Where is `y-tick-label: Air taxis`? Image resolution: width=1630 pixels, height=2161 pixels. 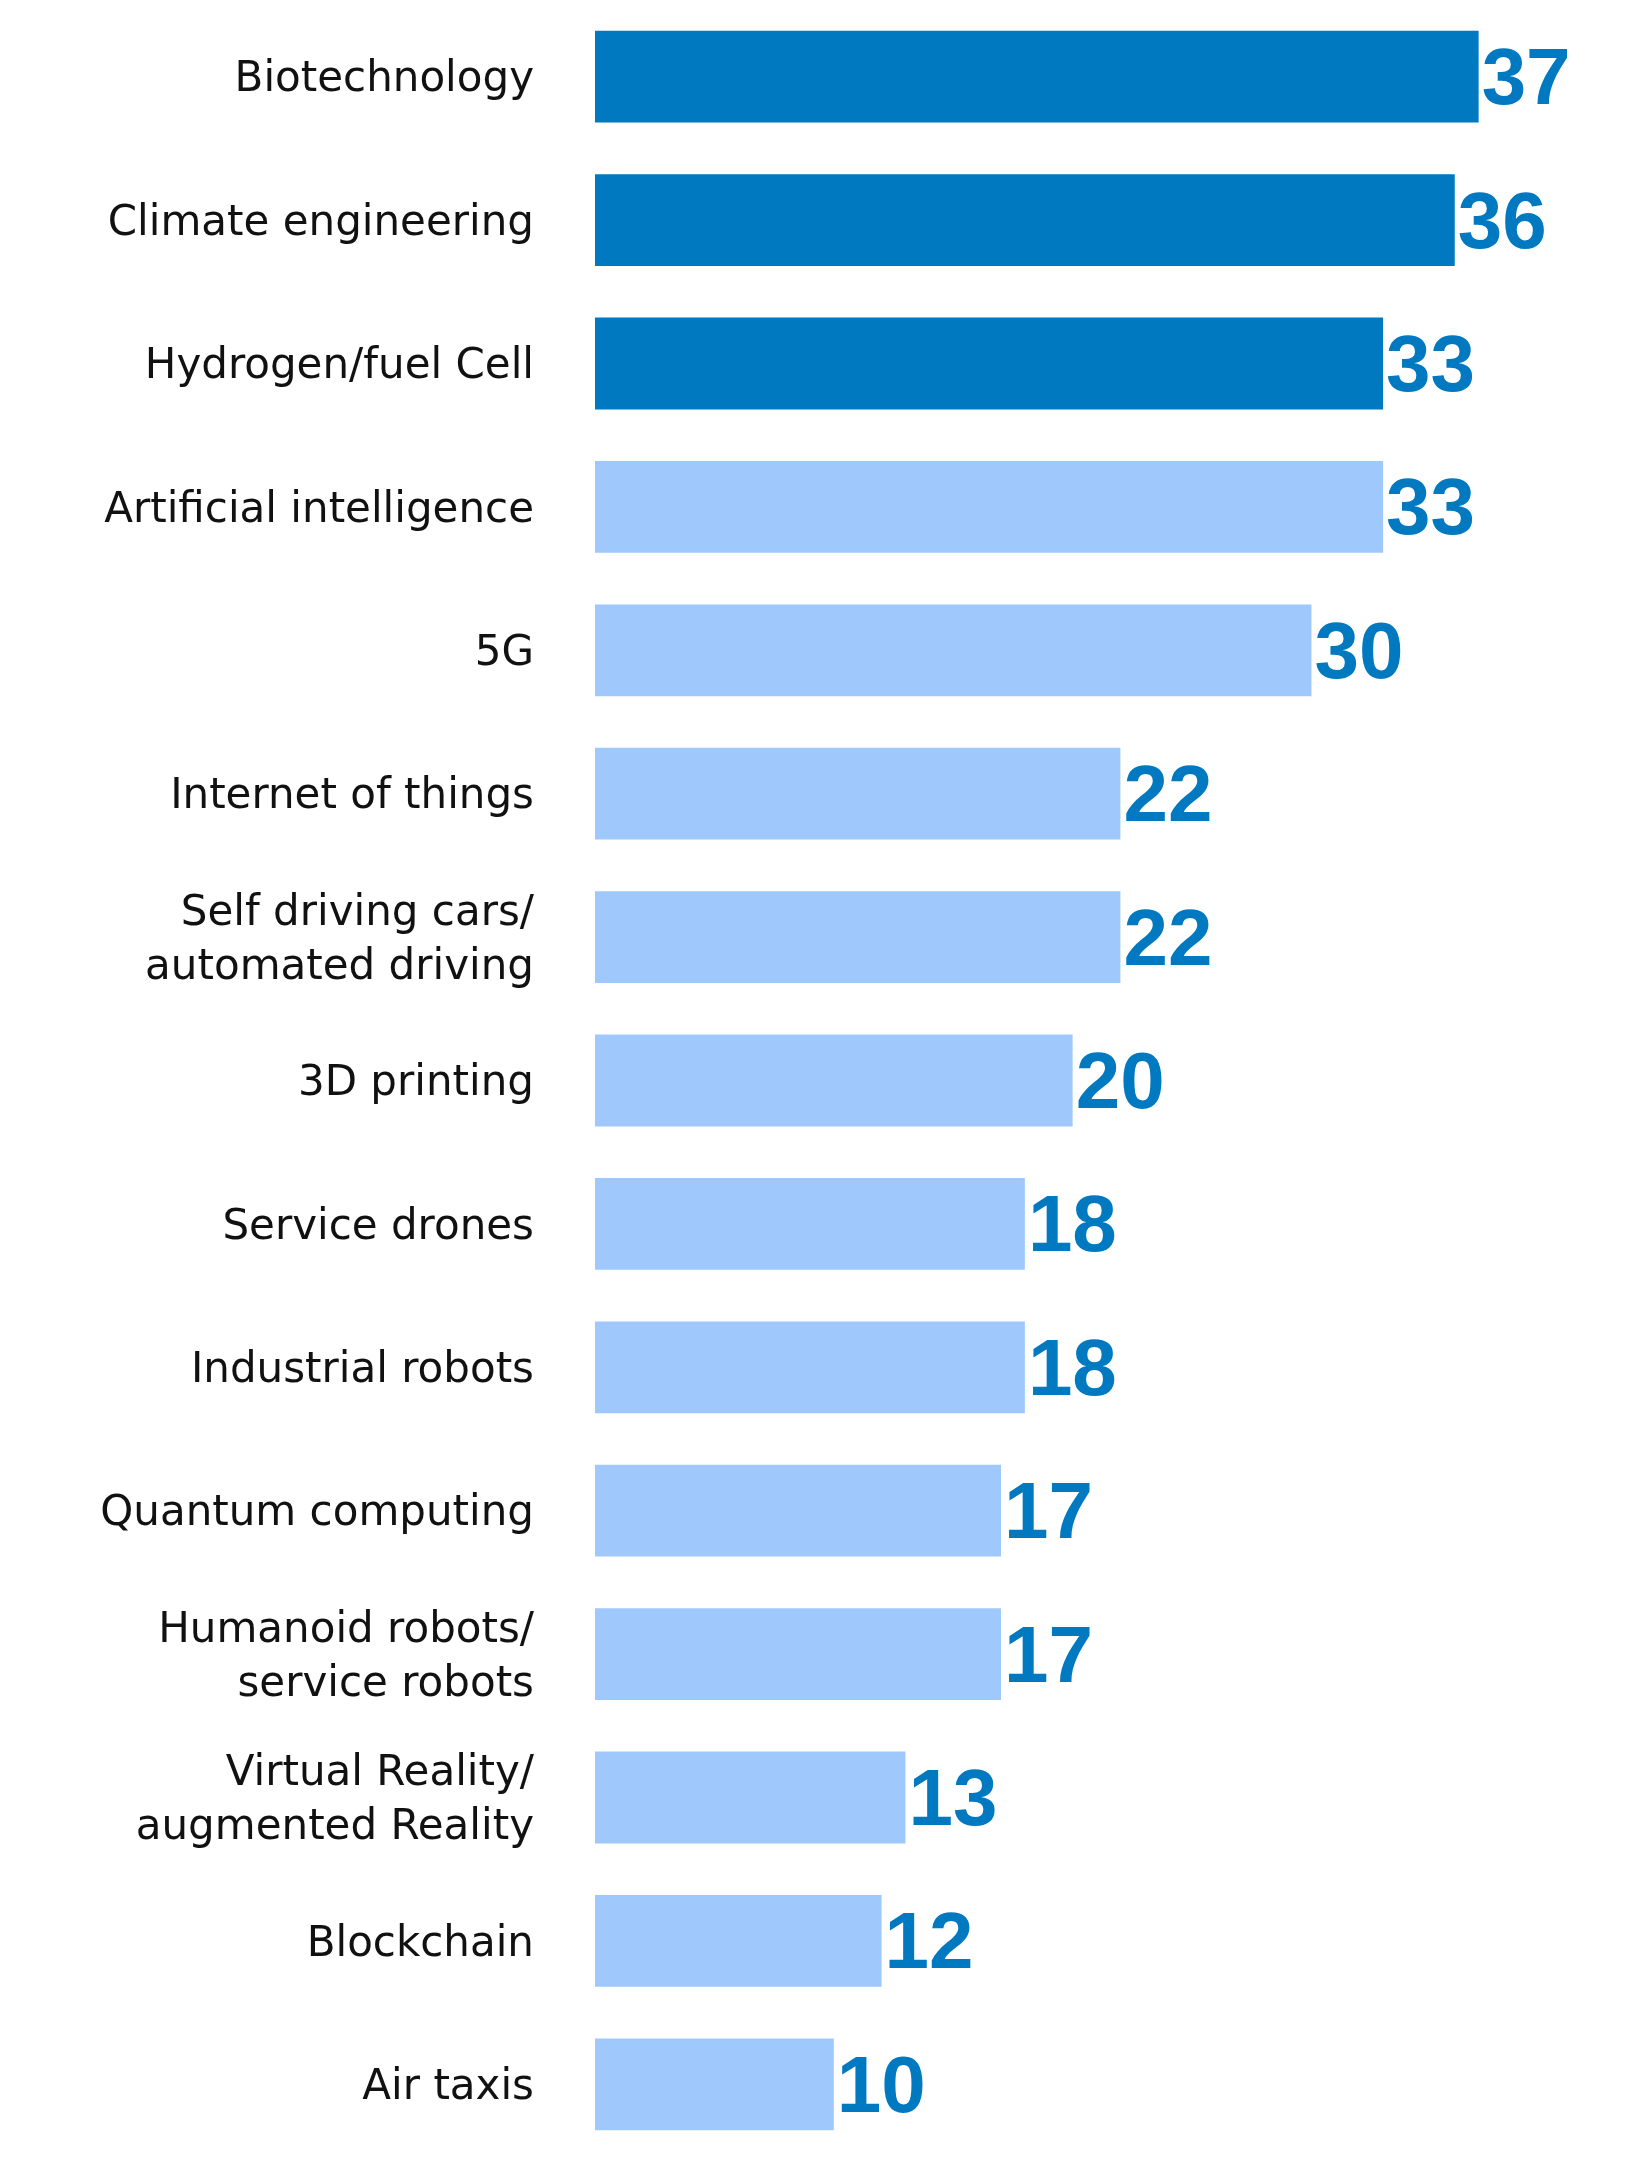 y-tick-label: Air taxis is located at coordinates (448, 2084).